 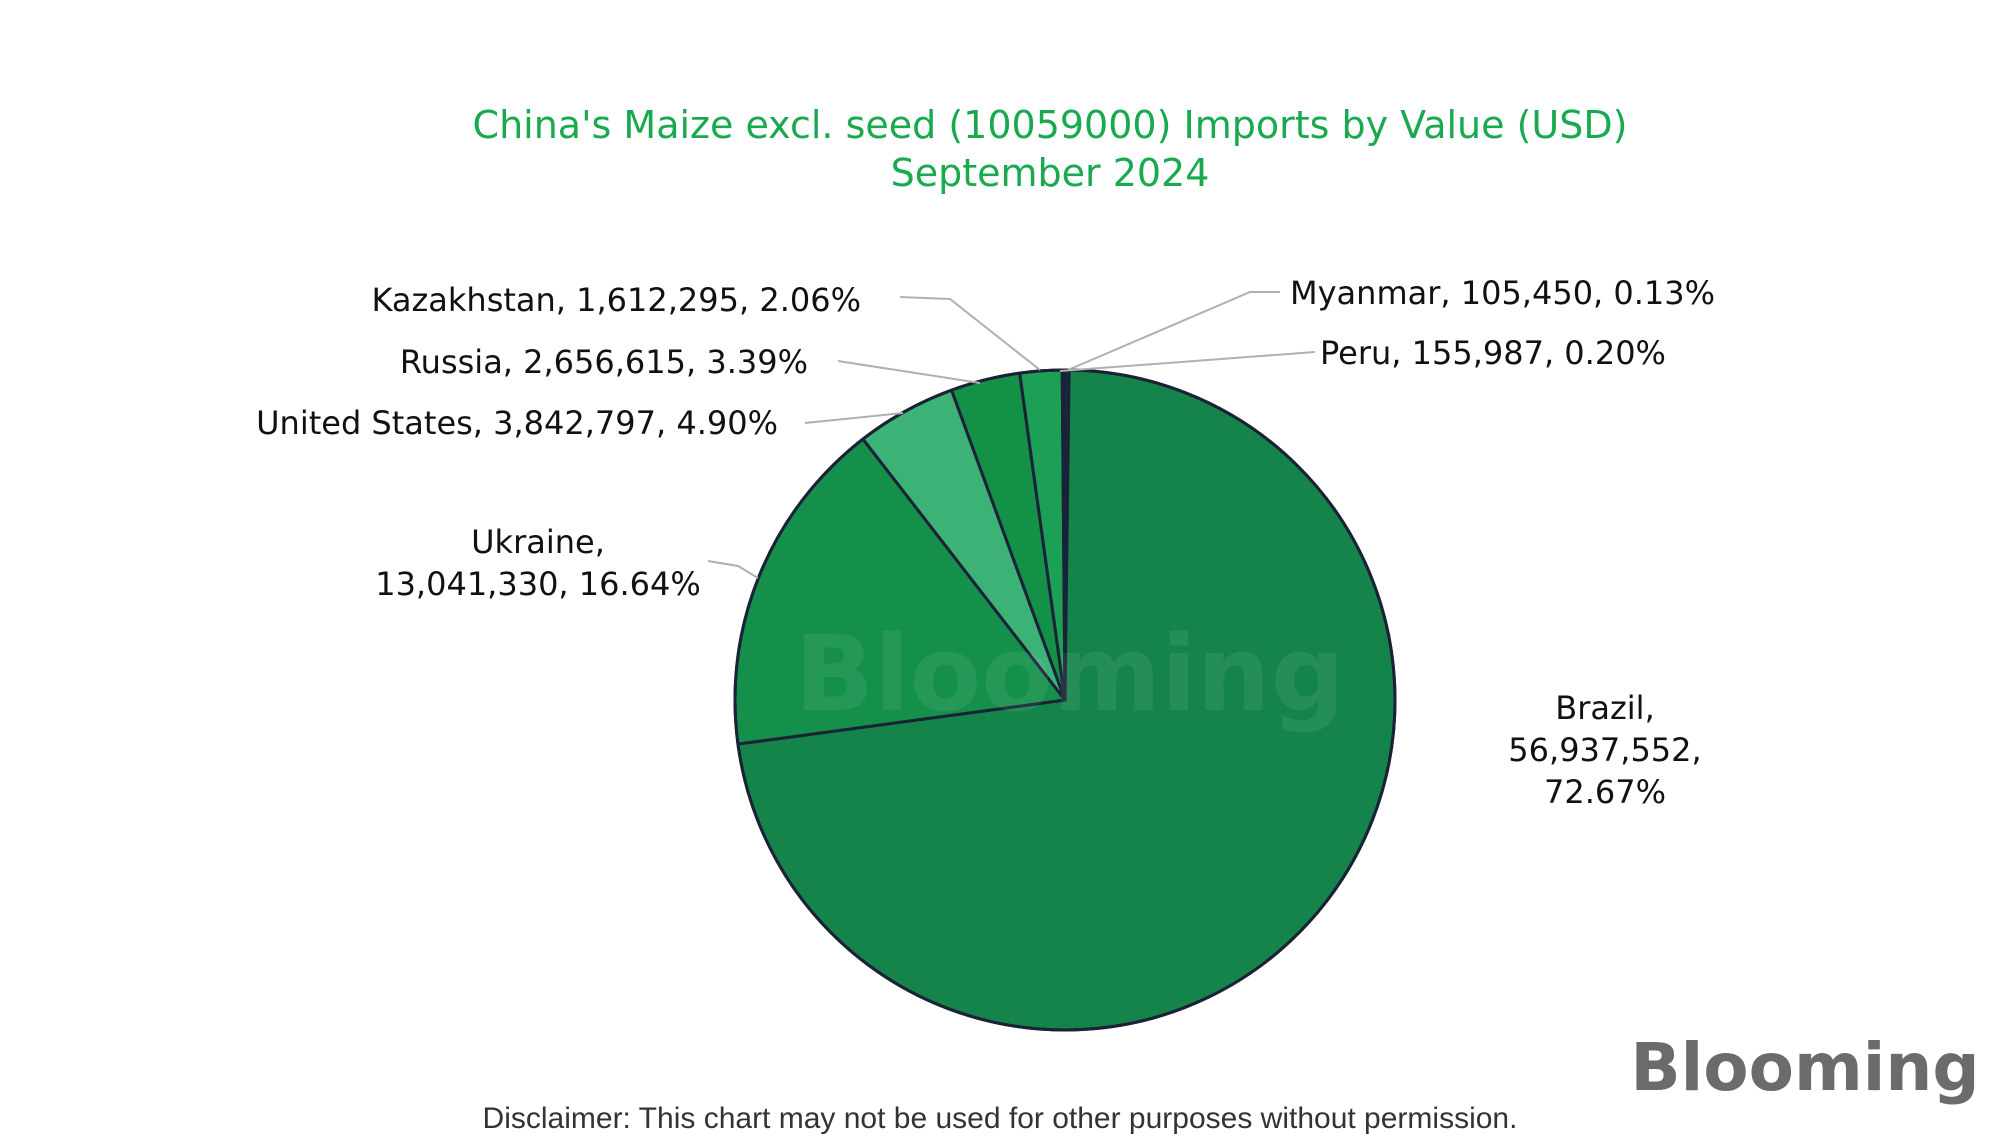 What do you see at coordinates (1604, 750) in the screenshot?
I see `slice-label-brazil: 56,937,552,` at bounding box center [1604, 750].